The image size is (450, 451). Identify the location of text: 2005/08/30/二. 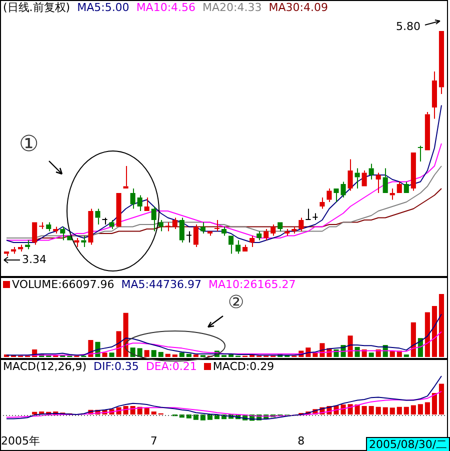
(408, 444).